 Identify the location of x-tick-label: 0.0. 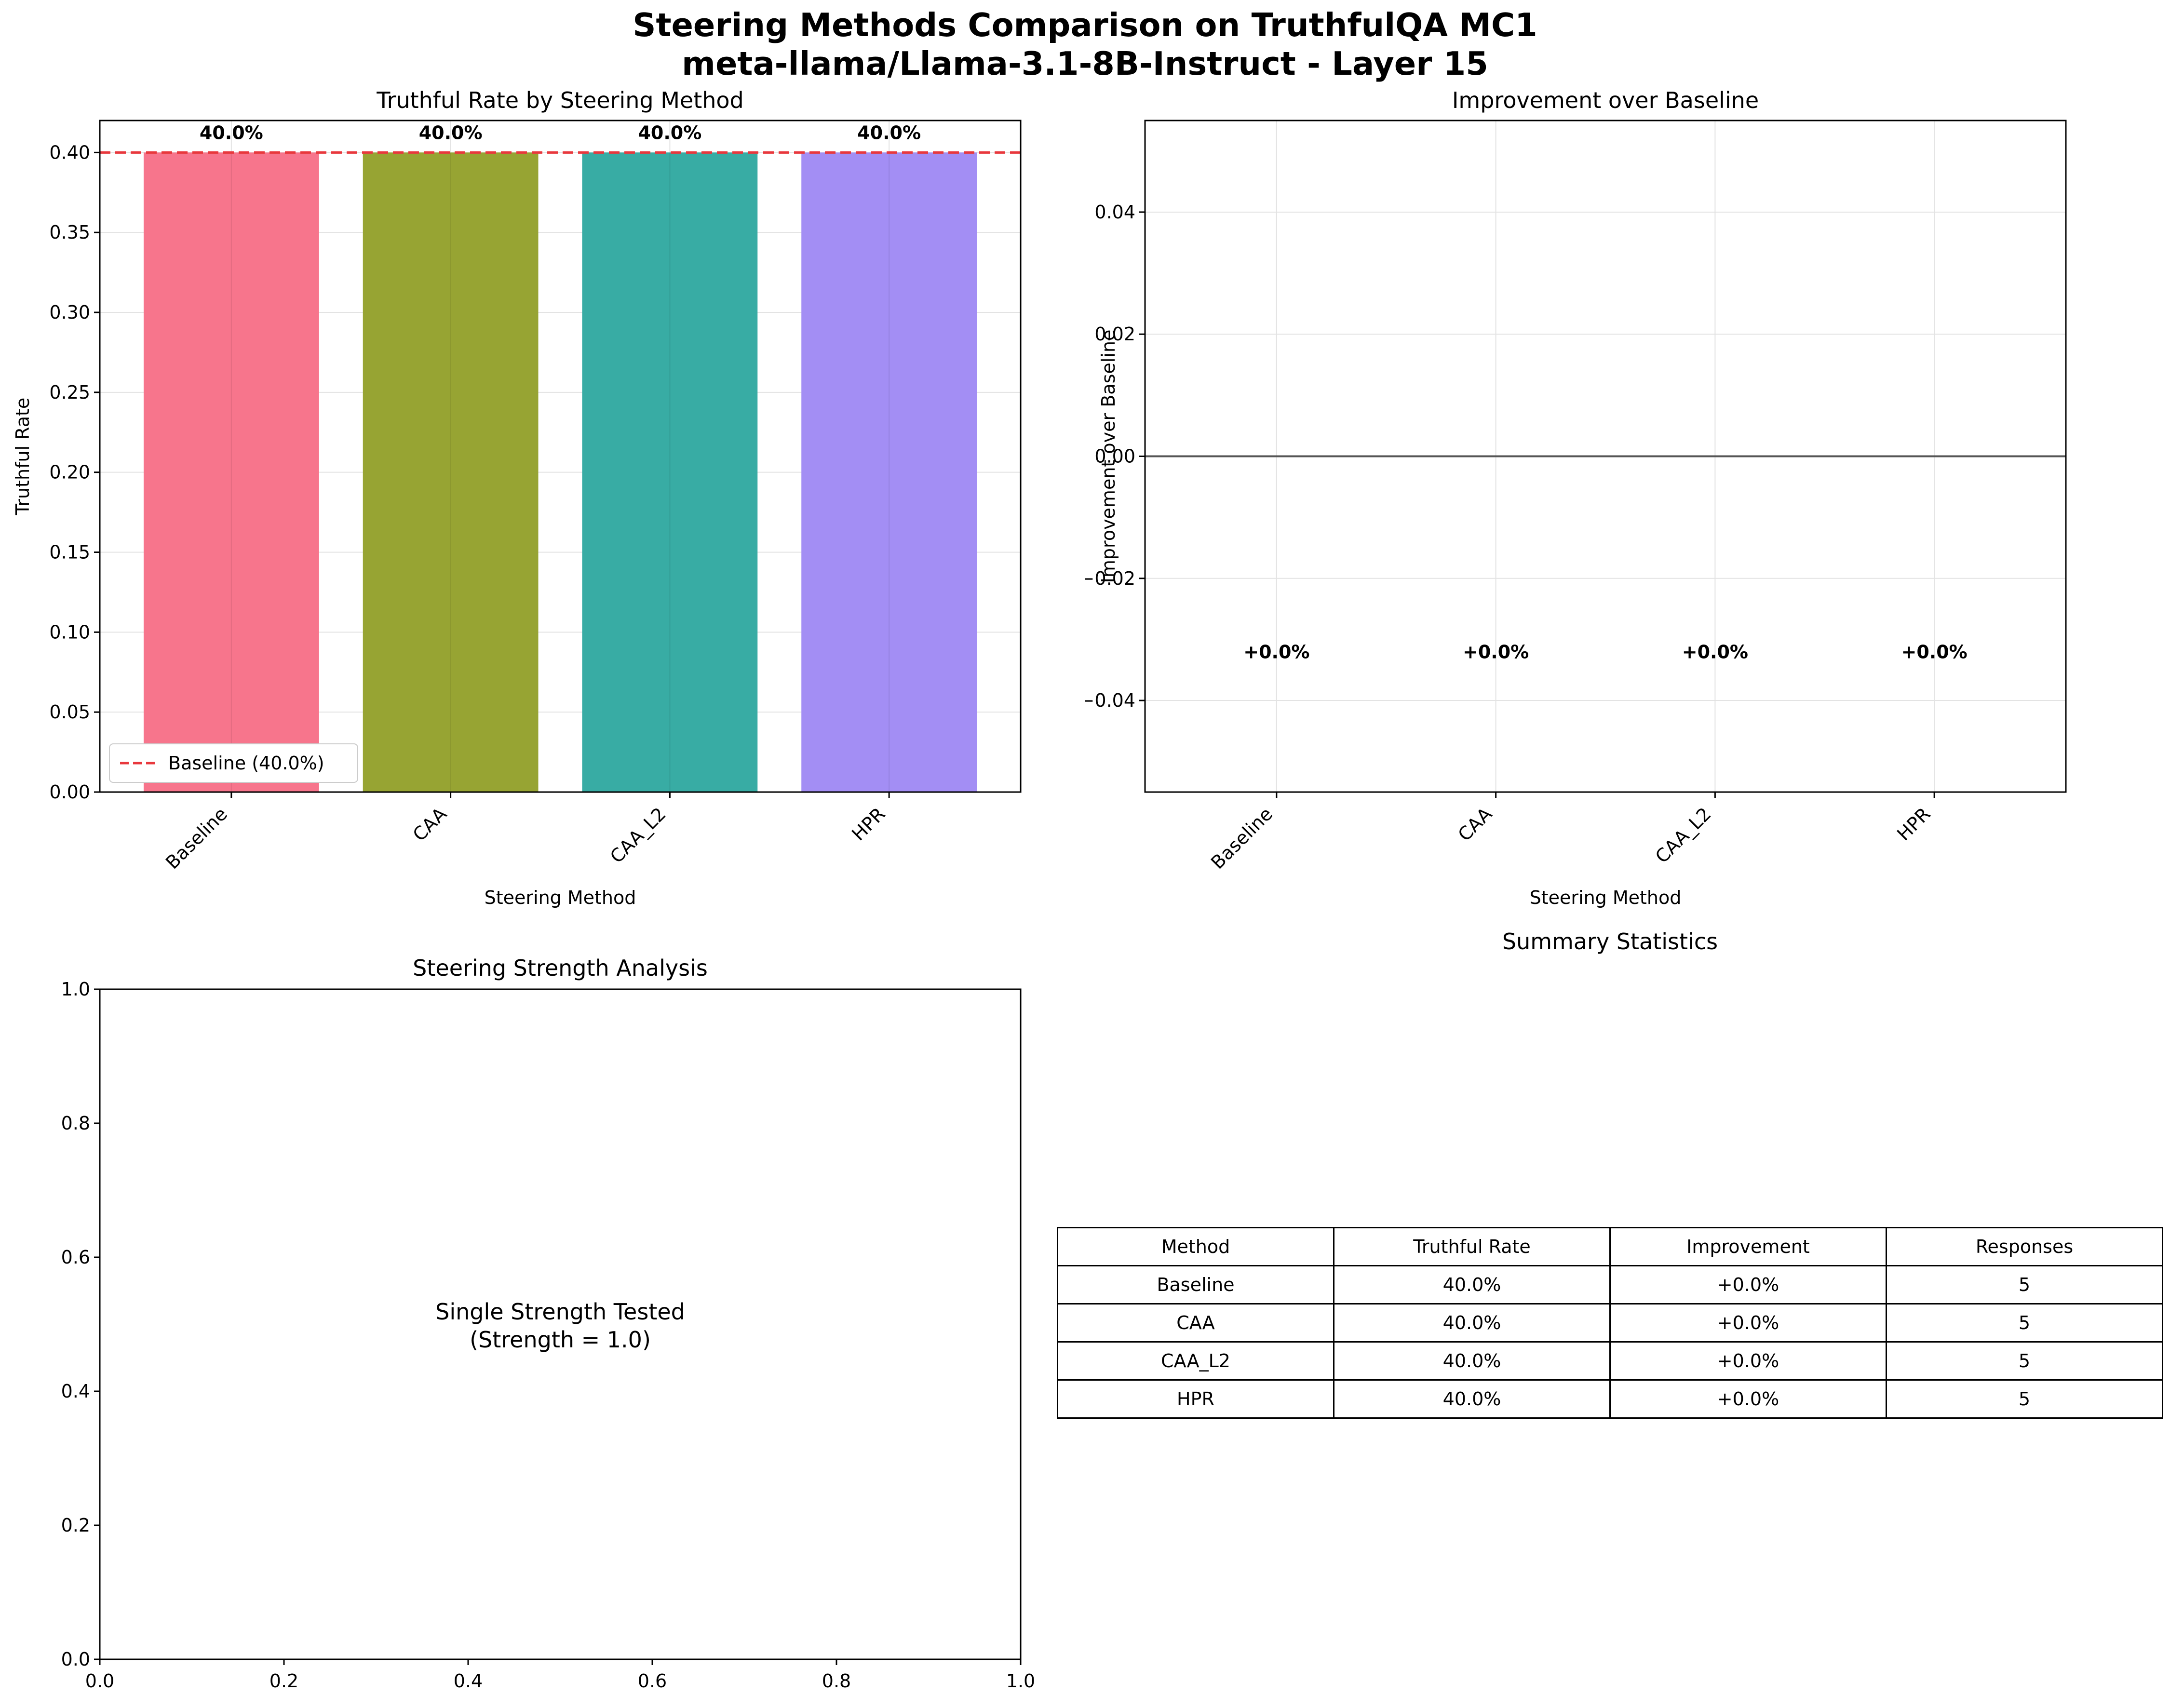
(99, 1681).